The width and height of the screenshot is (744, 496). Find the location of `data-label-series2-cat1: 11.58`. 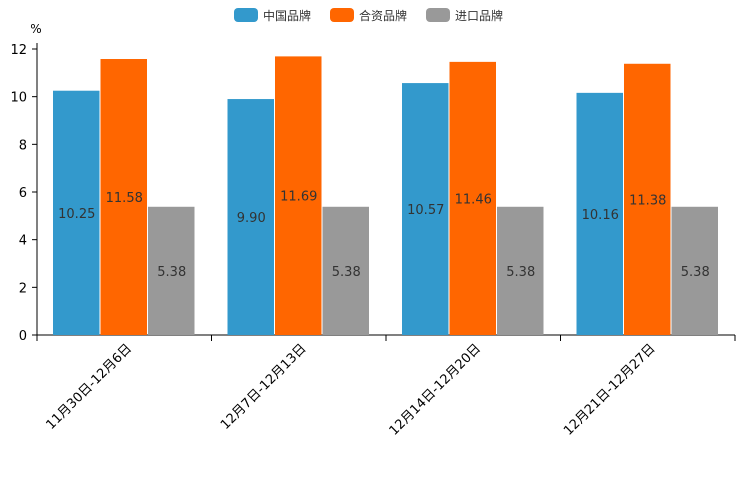

data-label-series2-cat1: 11.58 is located at coordinates (124, 198).